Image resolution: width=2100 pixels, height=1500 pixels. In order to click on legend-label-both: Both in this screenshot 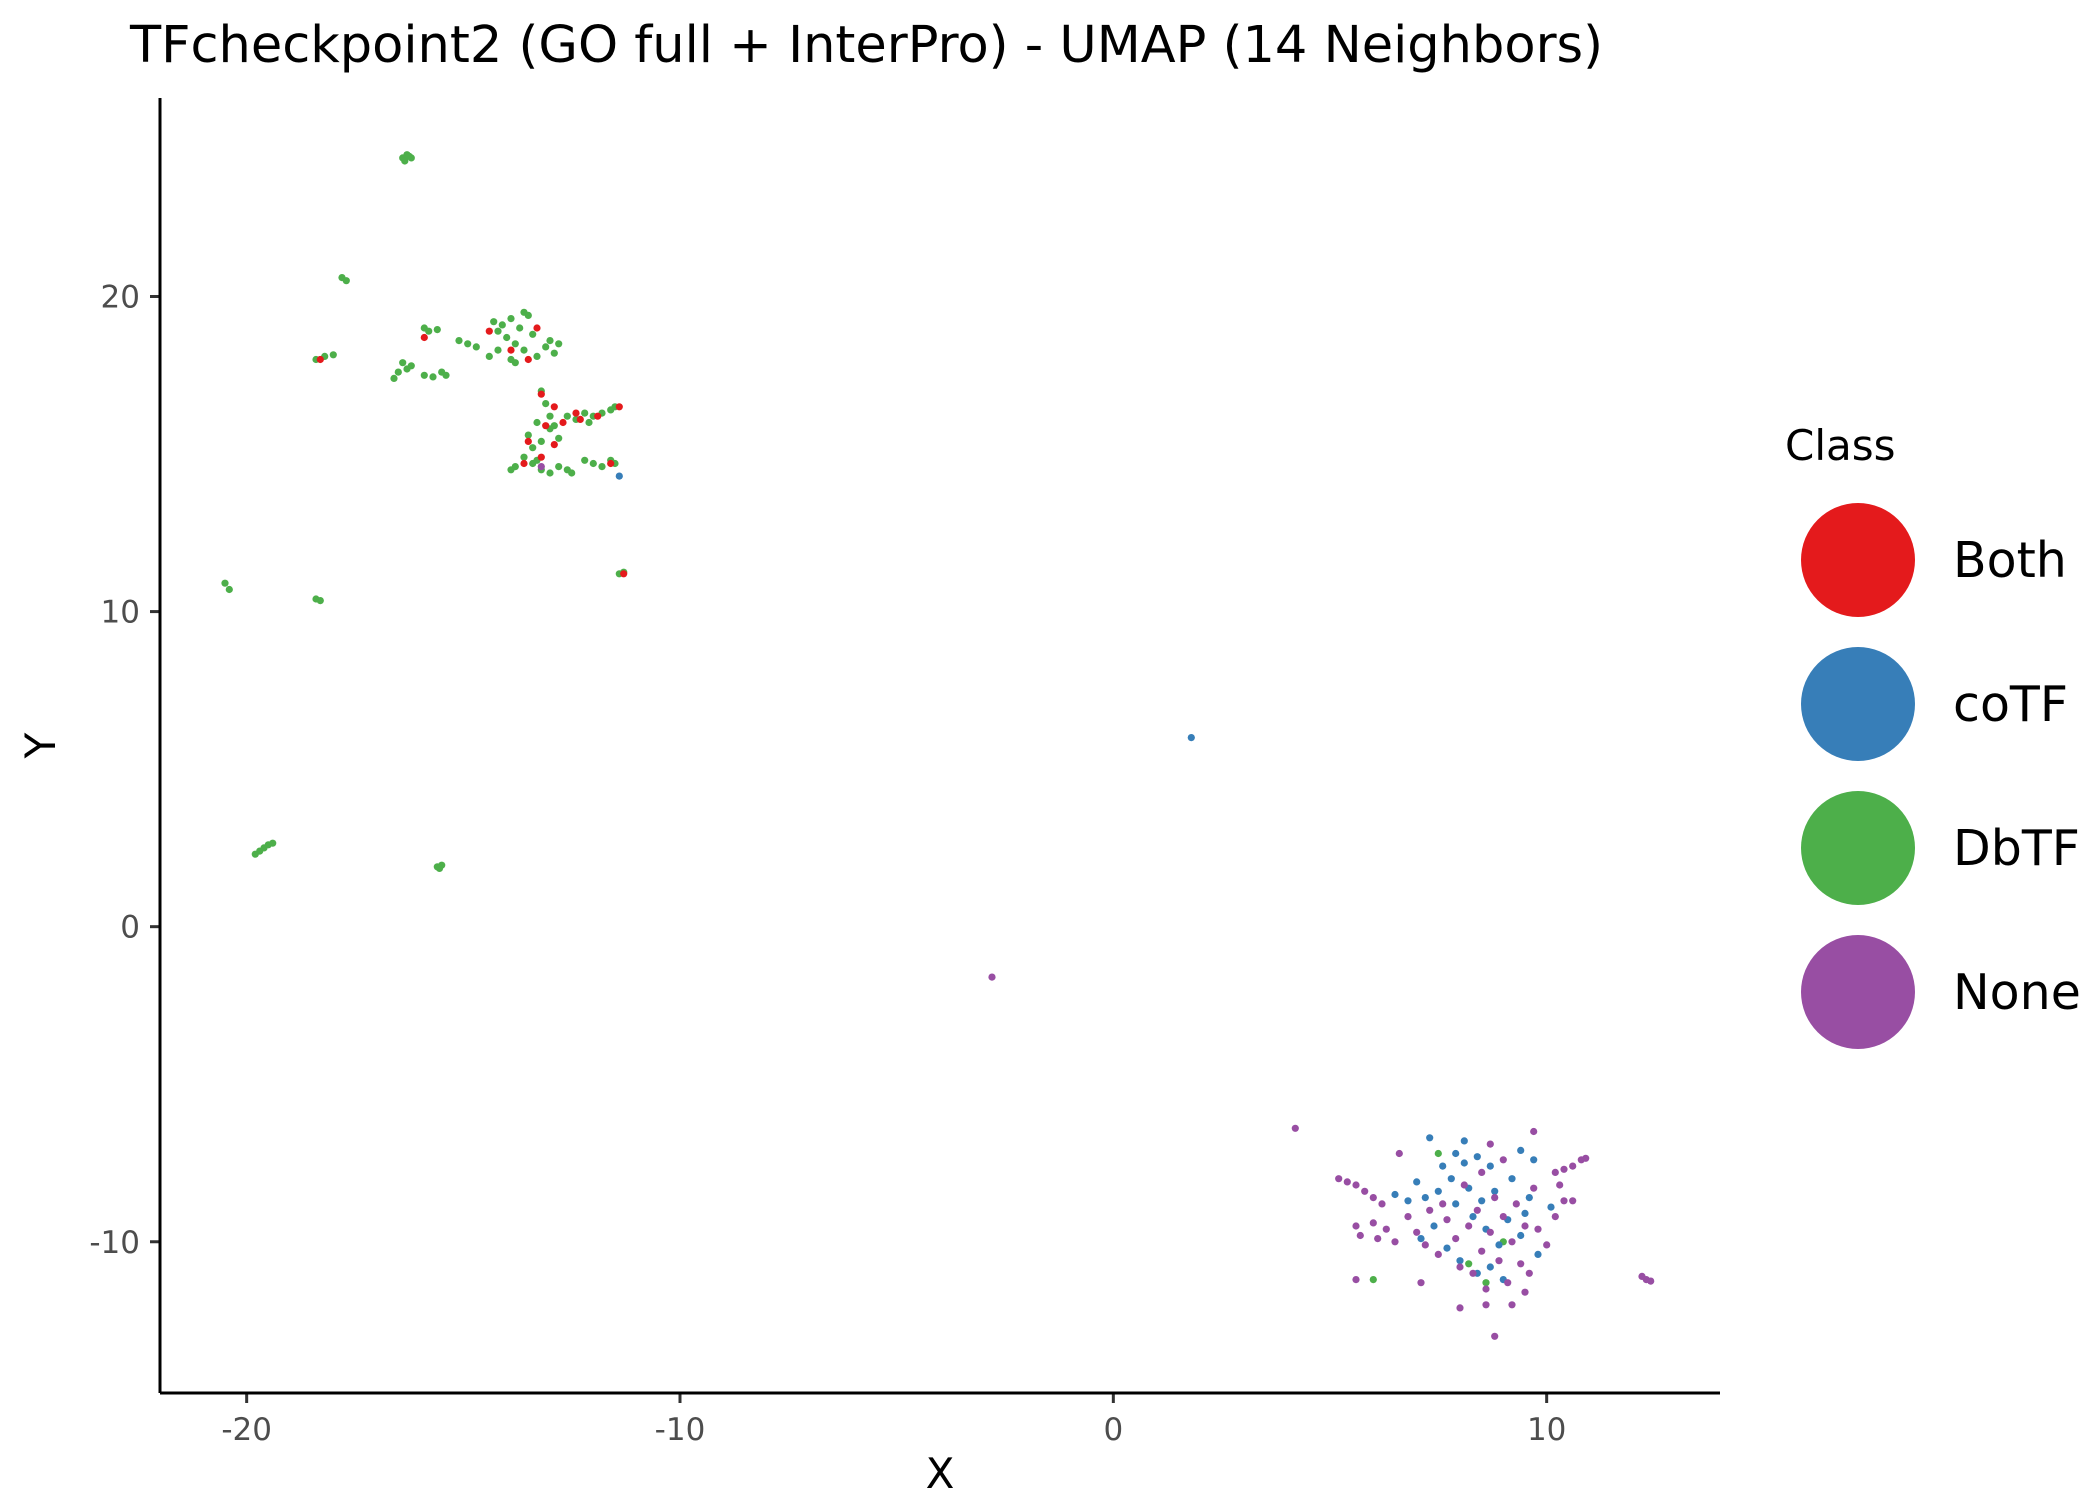, I will do `click(2010, 560)`.